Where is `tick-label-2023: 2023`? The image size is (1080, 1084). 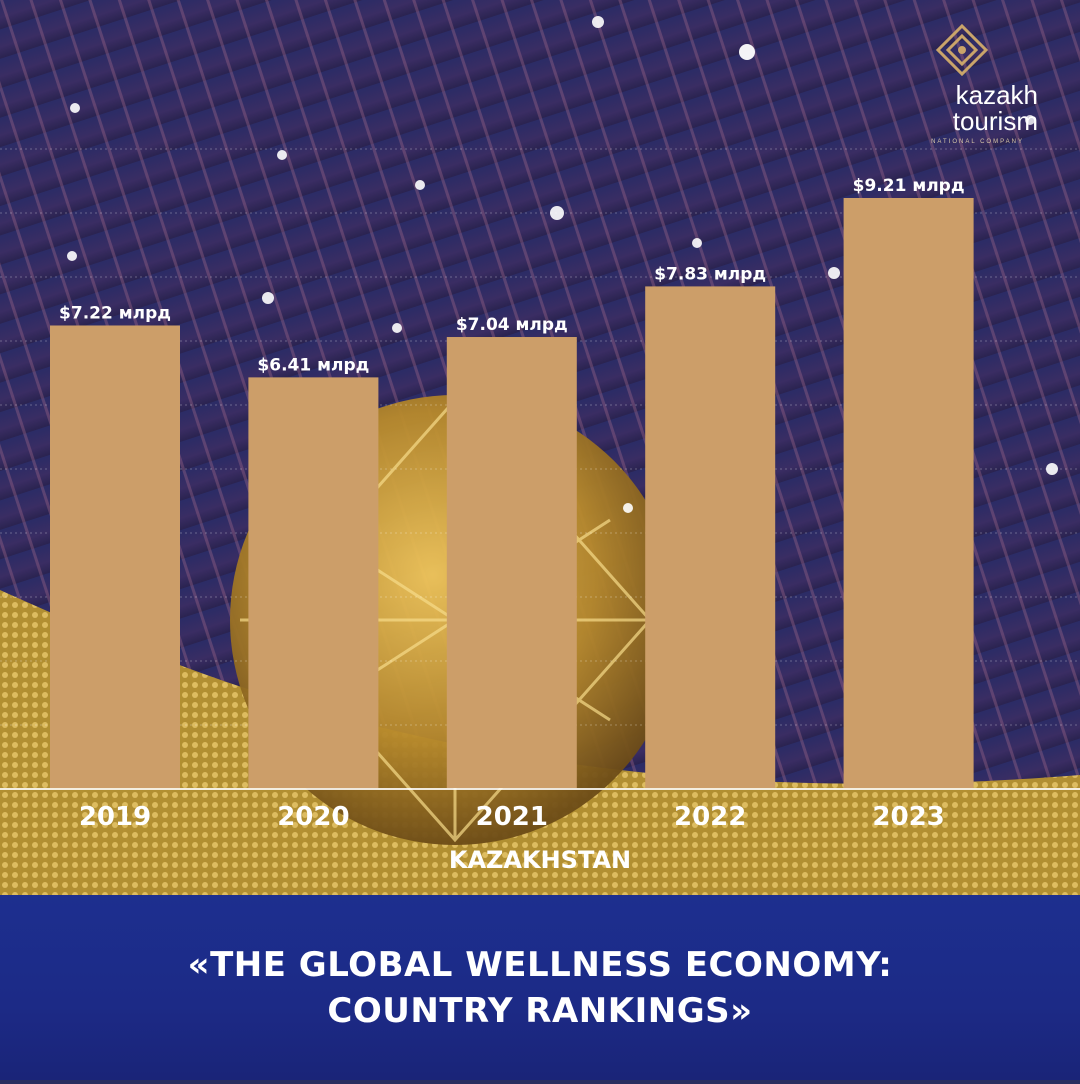
tick-label-2023: 2023 is located at coordinates (908, 817).